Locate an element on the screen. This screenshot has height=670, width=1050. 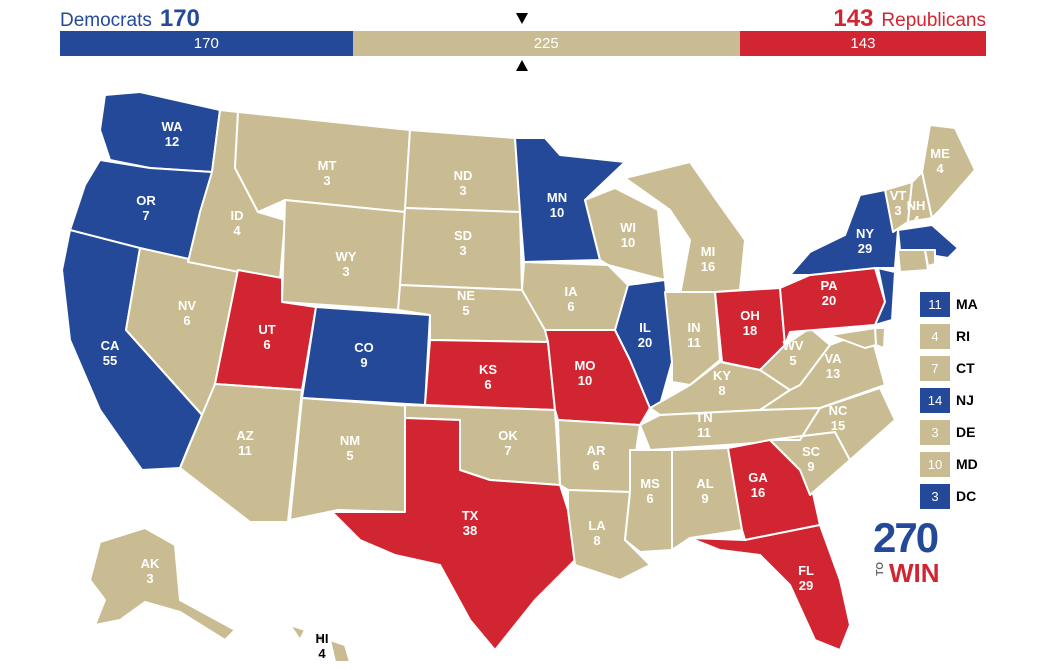
state-abbr: TN is located at coordinates (703, 417).